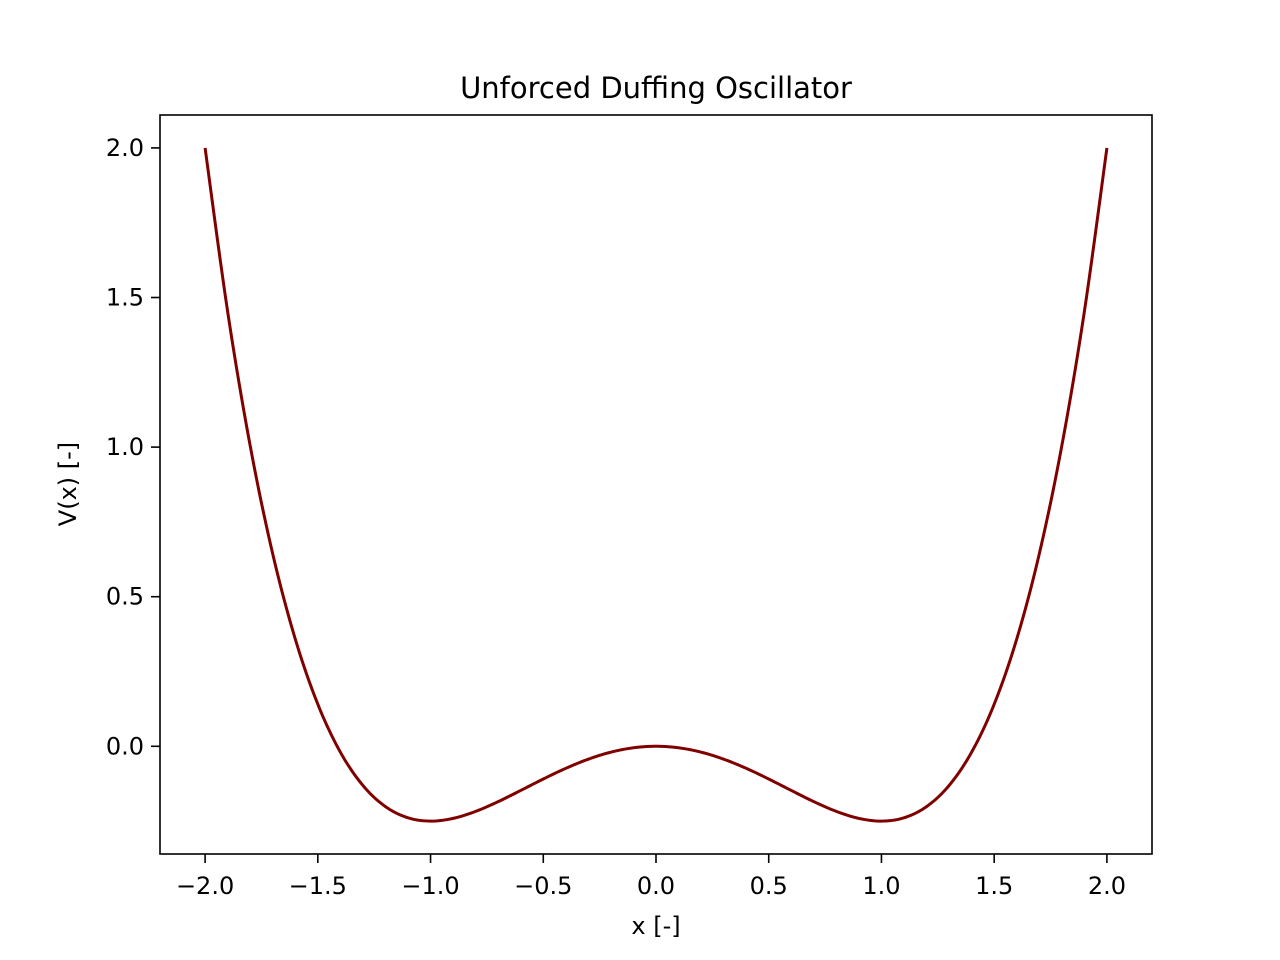 This screenshot has width=1280, height=960. Describe the element at coordinates (125, 447) in the screenshot. I see `y-tick-label: 1.0` at that location.